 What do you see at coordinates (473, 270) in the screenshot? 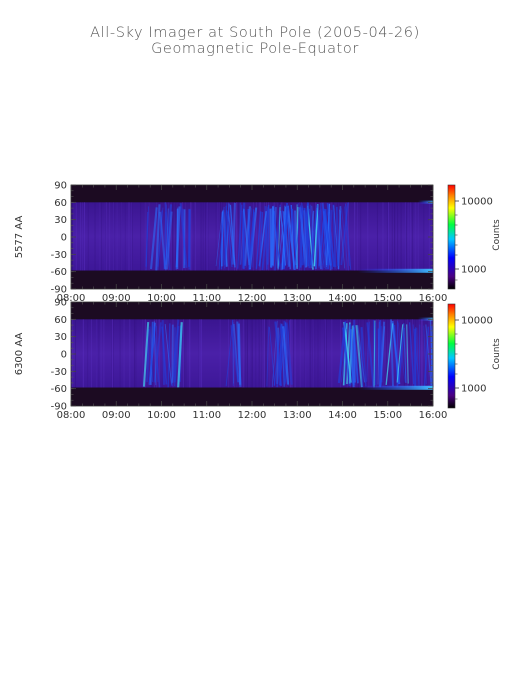
I see `colorbar-tick-label: 1000` at bounding box center [473, 270].